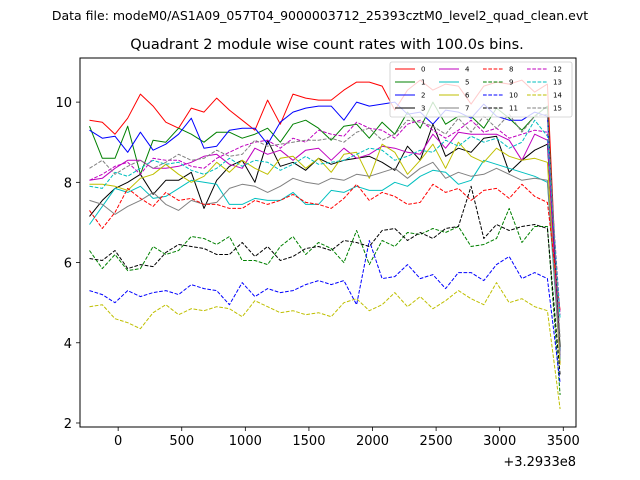 The image size is (640, 480). What do you see at coordinates (68, 264) in the screenshot?
I see `y-tick-label: 6` at bounding box center [68, 264].